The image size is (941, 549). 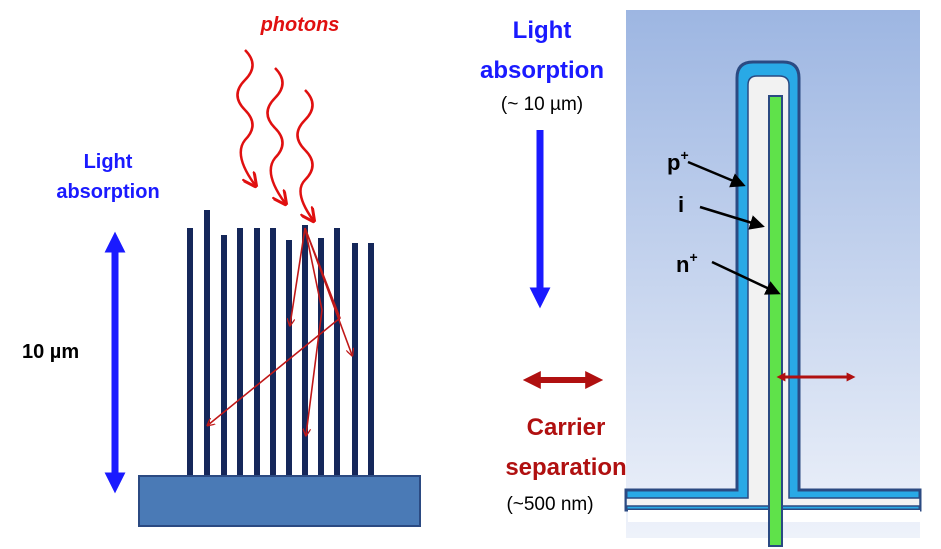 What do you see at coordinates (549, 504) in the screenshot?
I see `separation-scale: (~500 nm)` at bounding box center [549, 504].